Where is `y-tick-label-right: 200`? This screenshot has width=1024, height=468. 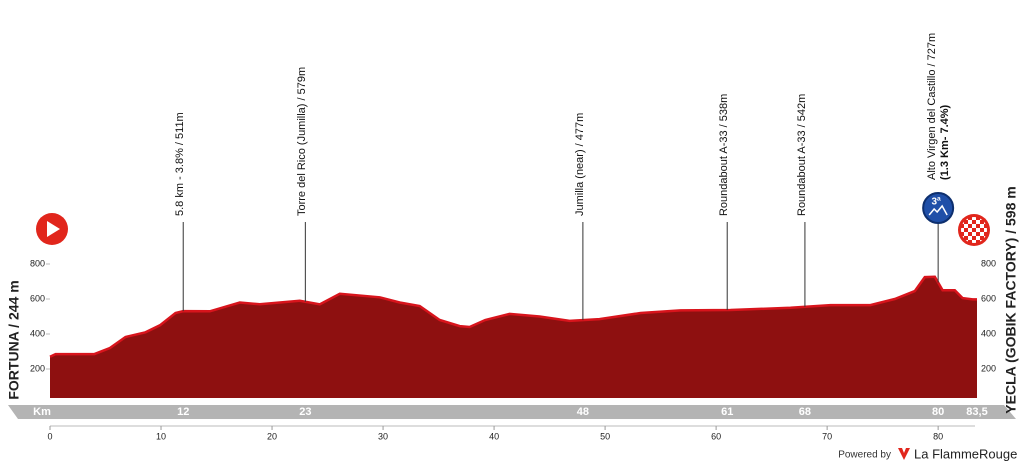
y-tick-label-right: 200 is located at coordinates (988, 368).